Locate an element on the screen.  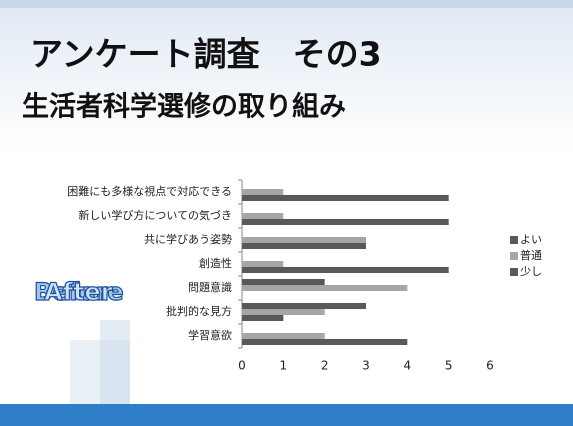
title: アンケート調査 その3 is located at coordinates (206, 54).